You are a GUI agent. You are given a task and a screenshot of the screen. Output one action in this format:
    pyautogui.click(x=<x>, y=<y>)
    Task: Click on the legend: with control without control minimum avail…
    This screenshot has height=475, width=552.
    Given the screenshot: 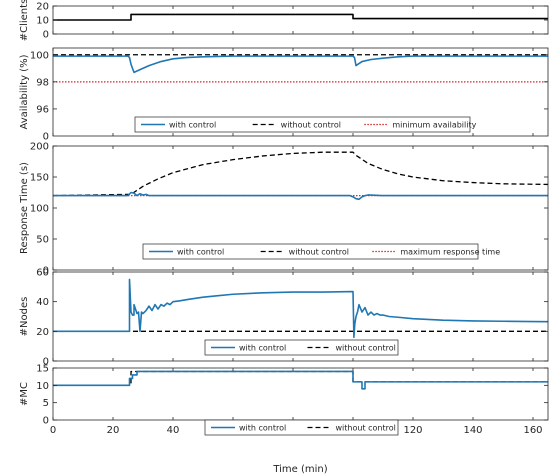 What is the action you would take?
    pyautogui.click(x=305, y=124)
    